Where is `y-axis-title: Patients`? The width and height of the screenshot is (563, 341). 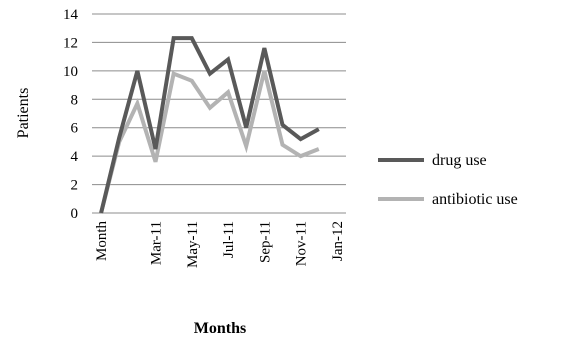
y-axis-title: Patients is located at coordinates (23, 113).